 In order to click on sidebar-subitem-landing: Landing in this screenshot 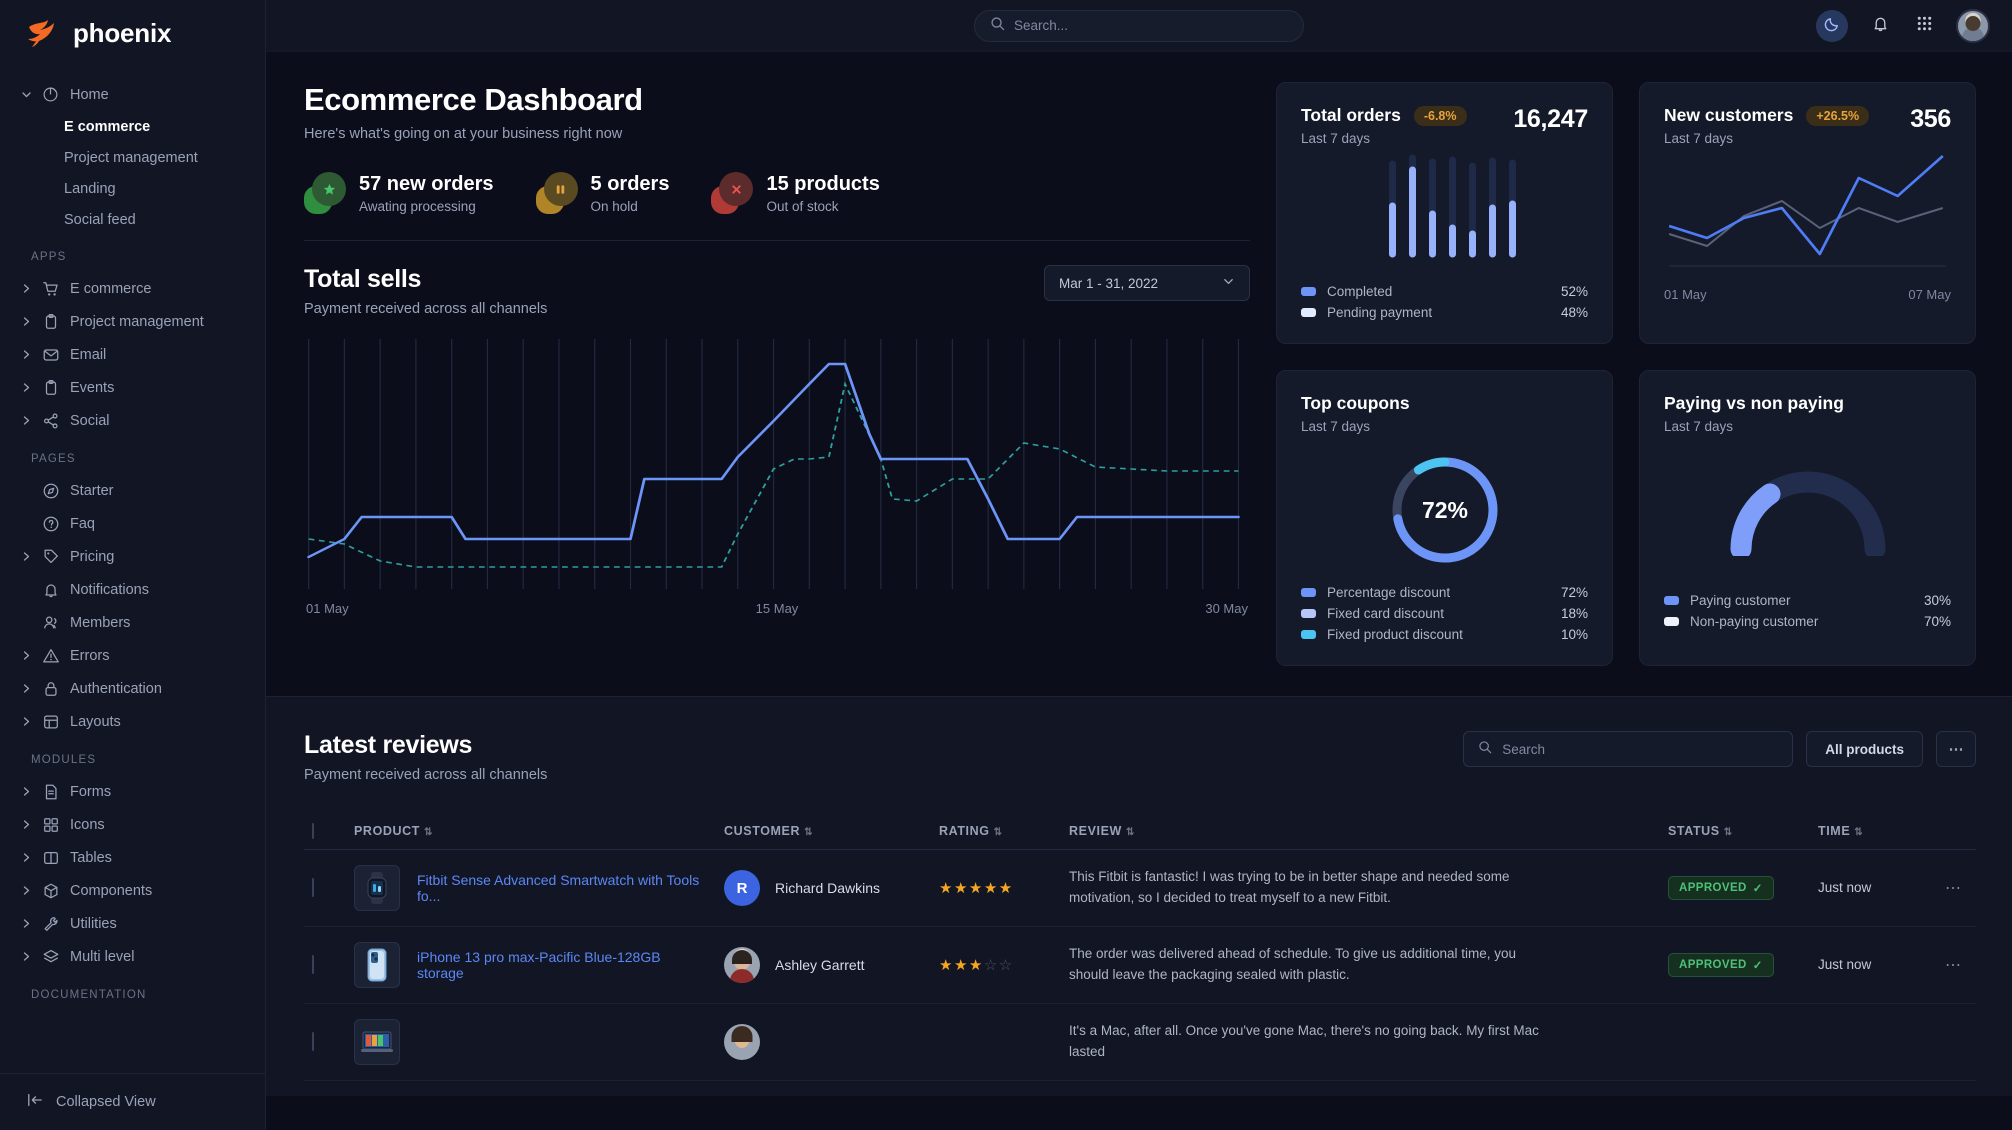, I will do `click(132, 188)`.